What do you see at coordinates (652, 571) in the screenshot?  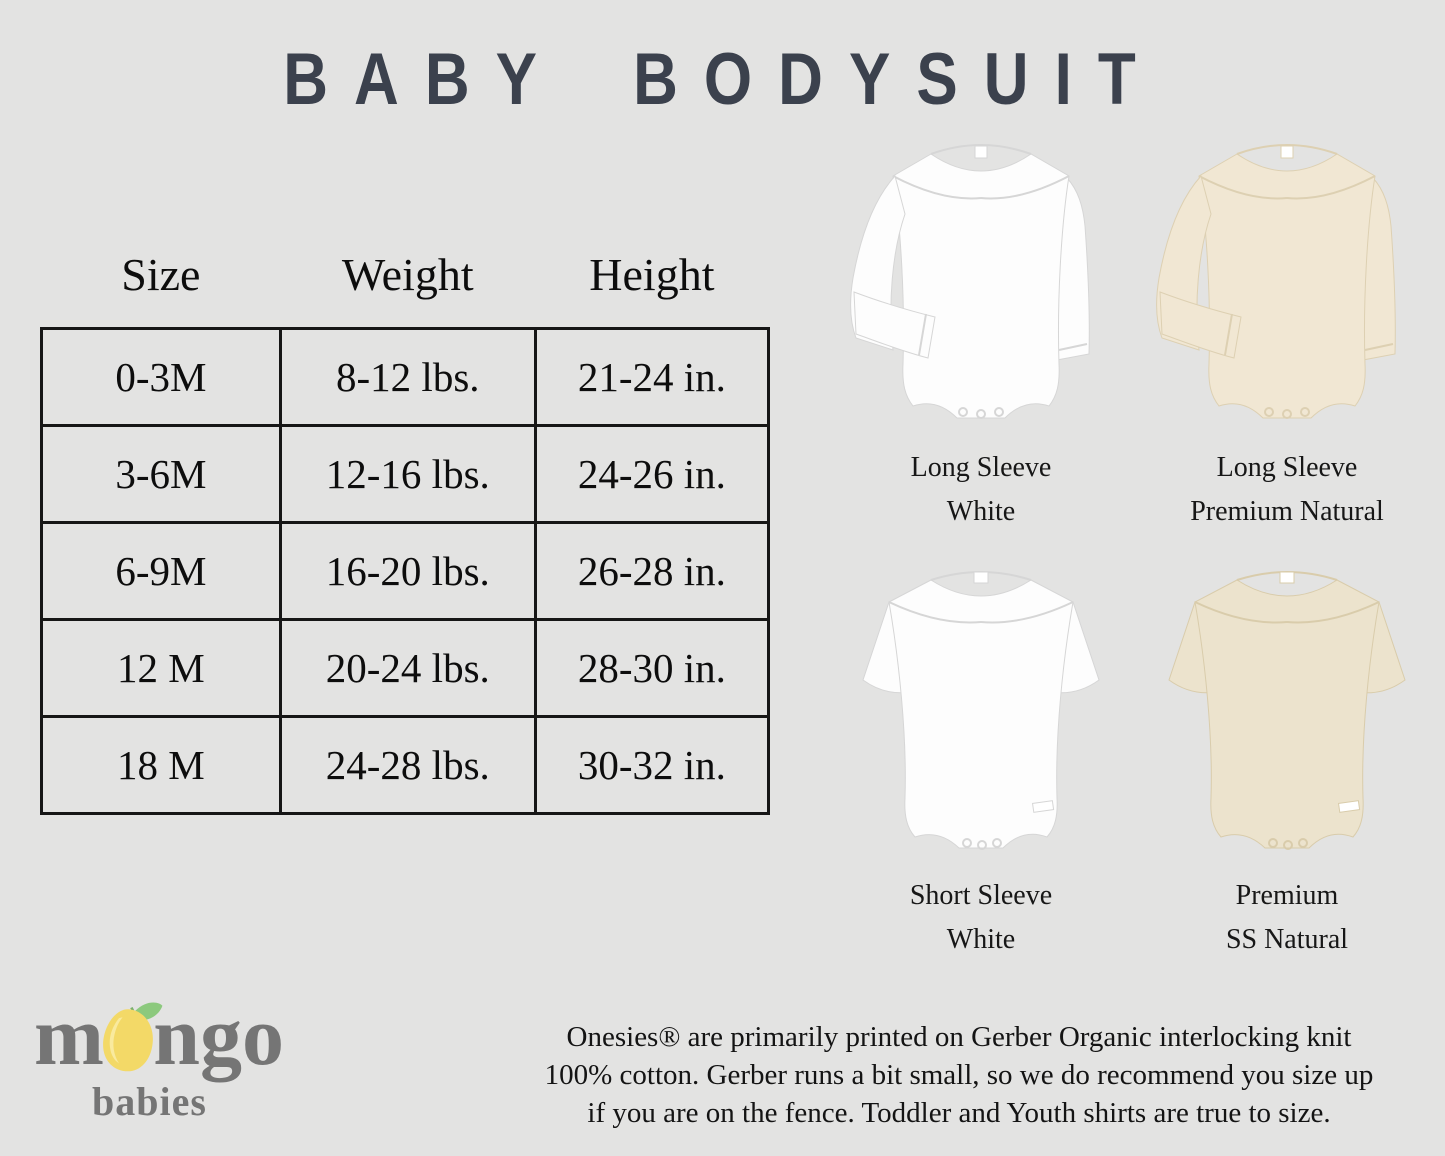 I see `height-cell: 26-28 in.` at bounding box center [652, 571].